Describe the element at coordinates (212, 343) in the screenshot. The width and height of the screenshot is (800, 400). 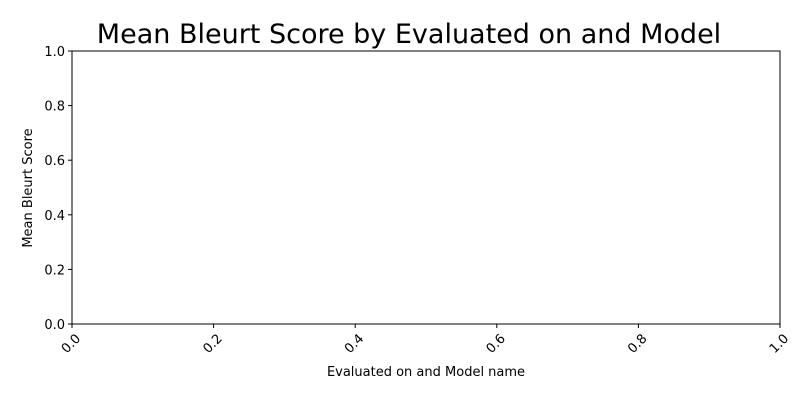
I see `x-tick-label: 0.2` at that location.